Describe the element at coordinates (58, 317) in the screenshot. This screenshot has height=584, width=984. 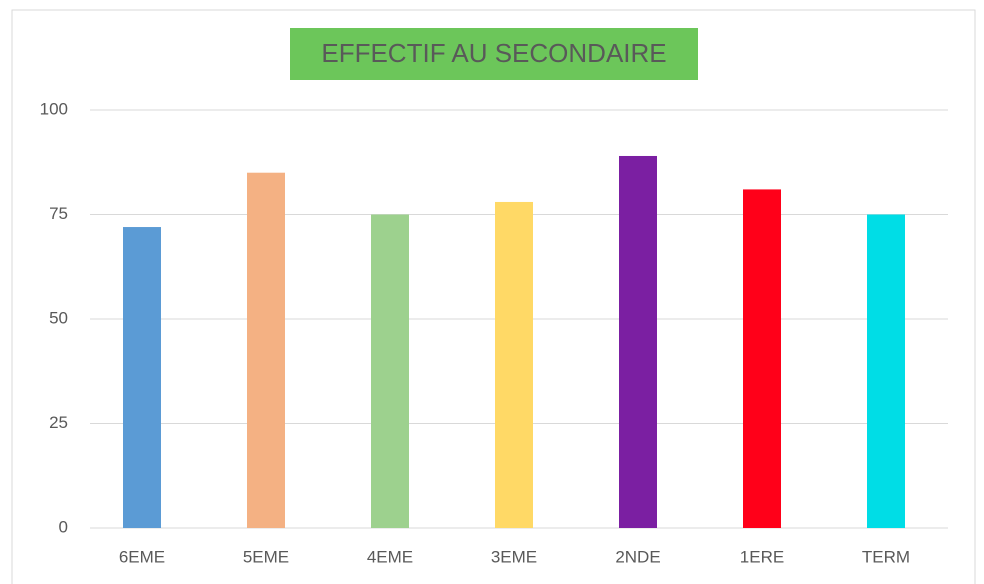
I see `y-tick-label: 50` at that location.